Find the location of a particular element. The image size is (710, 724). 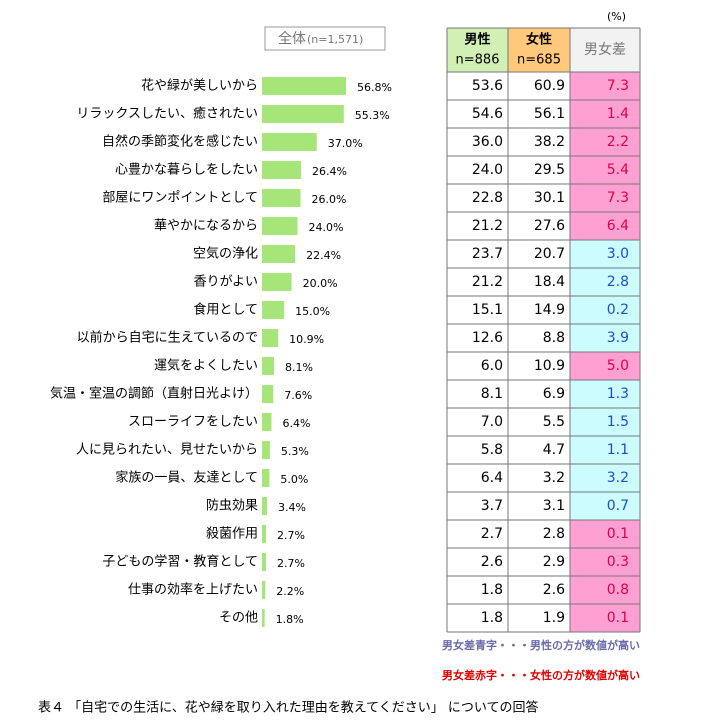

header-n: n=685 is located at coordinates (539, 60).